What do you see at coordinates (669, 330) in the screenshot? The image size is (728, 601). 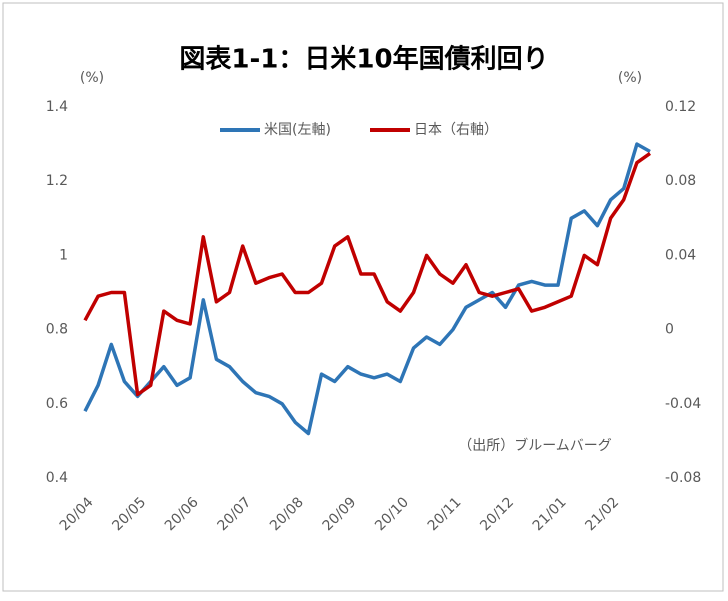 I see `y2-tick-label: 0` at bounding box center [669, 330].